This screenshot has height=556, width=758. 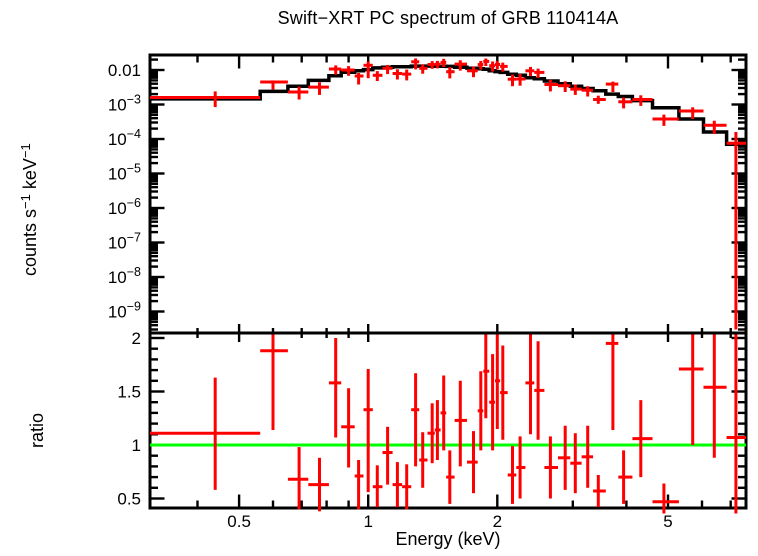 What do you see at coordinates (124, 276) in the screenshot?
I see `y-tick-label-counts: 10⁻⁸` at bounding box center [124, 276].